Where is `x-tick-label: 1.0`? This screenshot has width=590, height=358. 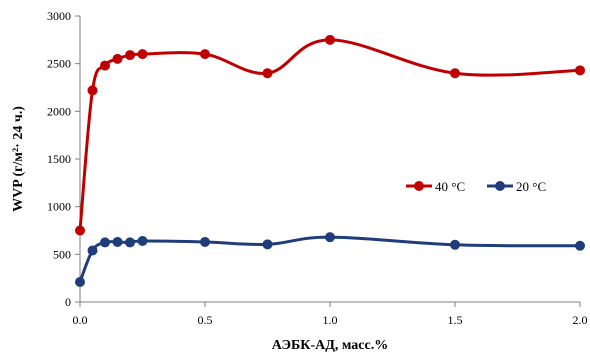 x-tick-label: 1.0 is located at coordinates (330, 320).